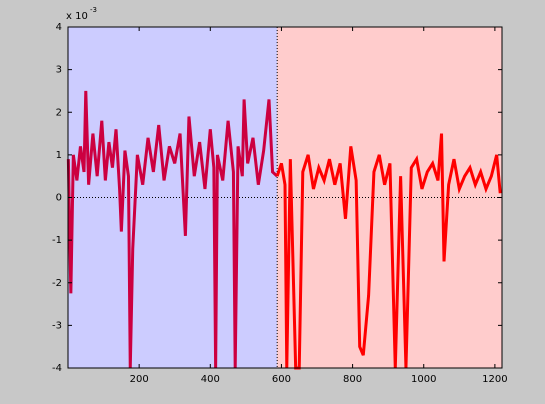 The image size is (545, 404). Describe the element at coordinates (57, 325) in the screenshot. I see `y-tick-label: -3` at that location.